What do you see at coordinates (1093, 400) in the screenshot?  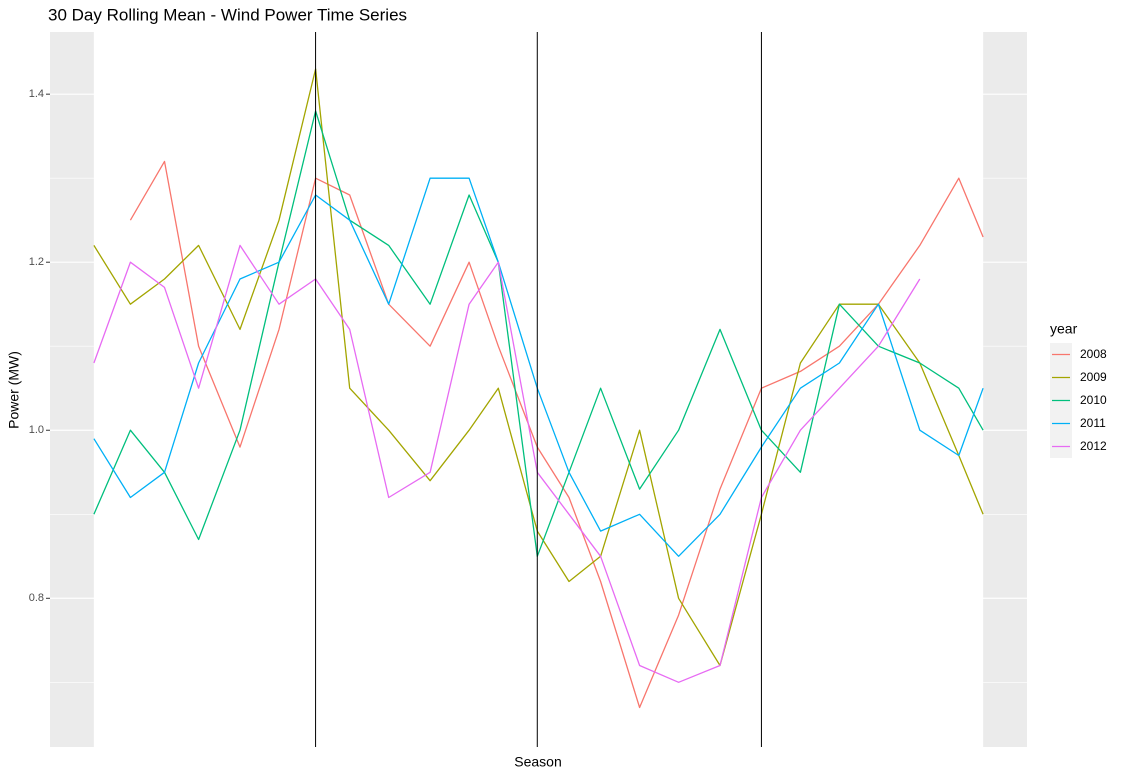 I see `legend-label: 2010` at bounding box center [1093, 400].